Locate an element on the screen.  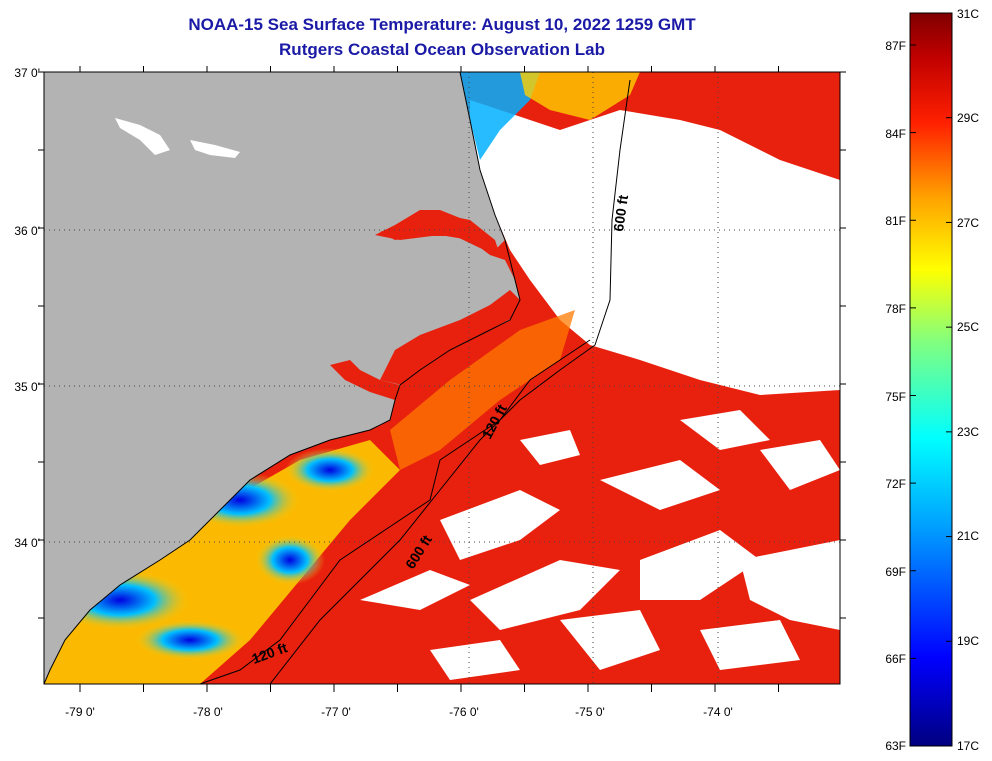
colorbar-f-label: 66F is located at coordinates (895, 659).